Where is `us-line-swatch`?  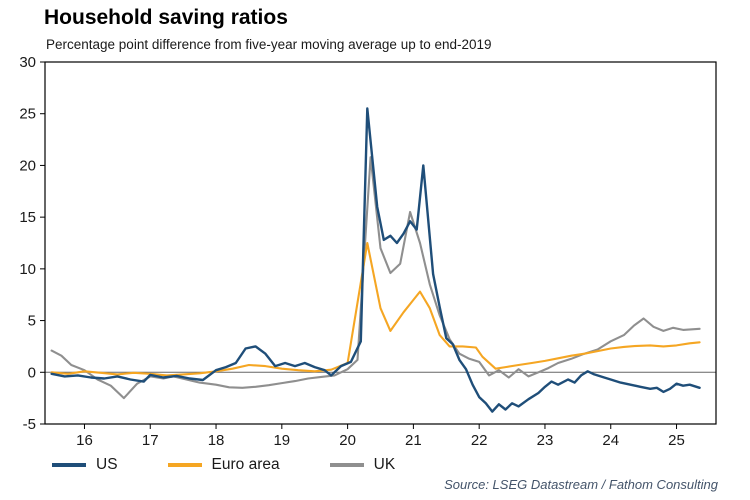
us-line-swatch is located at coordinates (69, 465).